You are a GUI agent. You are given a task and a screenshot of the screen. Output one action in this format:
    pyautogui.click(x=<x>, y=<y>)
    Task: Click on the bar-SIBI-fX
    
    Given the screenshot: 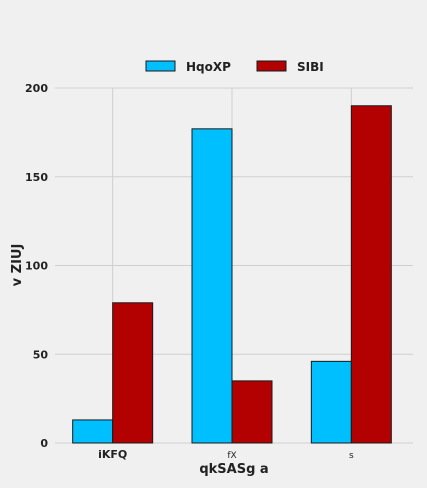 What is the action you would take?
    pyautogui.click(x=252, y=412)
    